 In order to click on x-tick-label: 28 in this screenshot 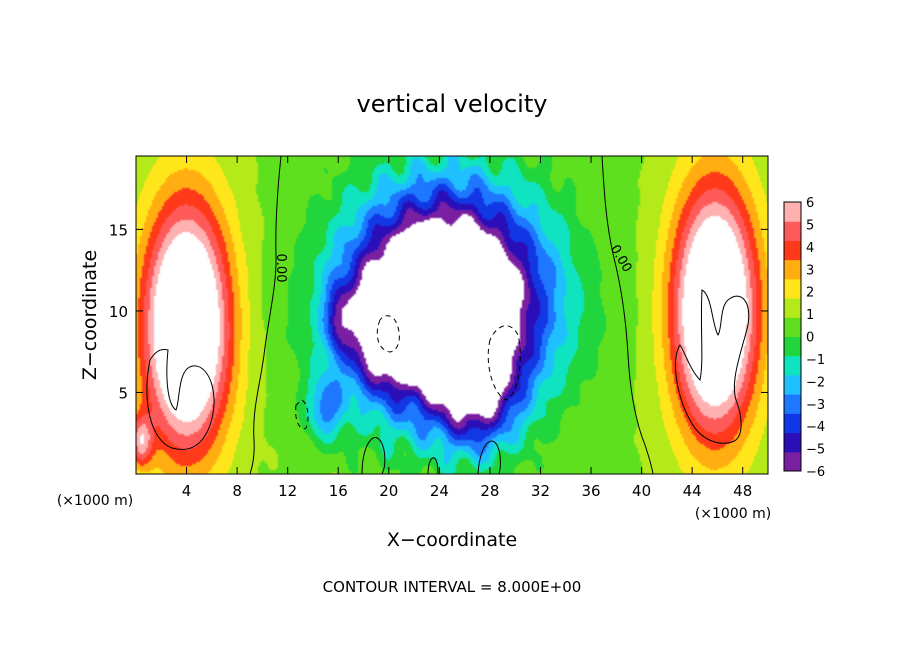, I will do `click(489, 491)`.